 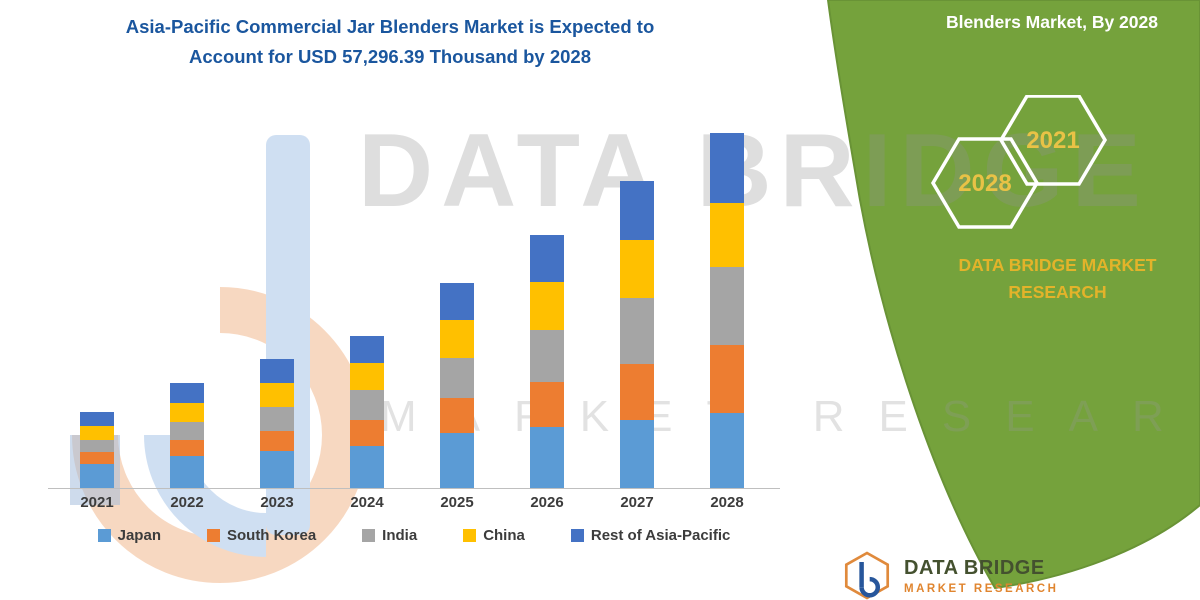 What do you see at coordinates (1057, 279) in the screenshot?
I see `panel-brand-text: DATA BRIDGE MARKET RESEARCH` at bounding box center [1057, 279].